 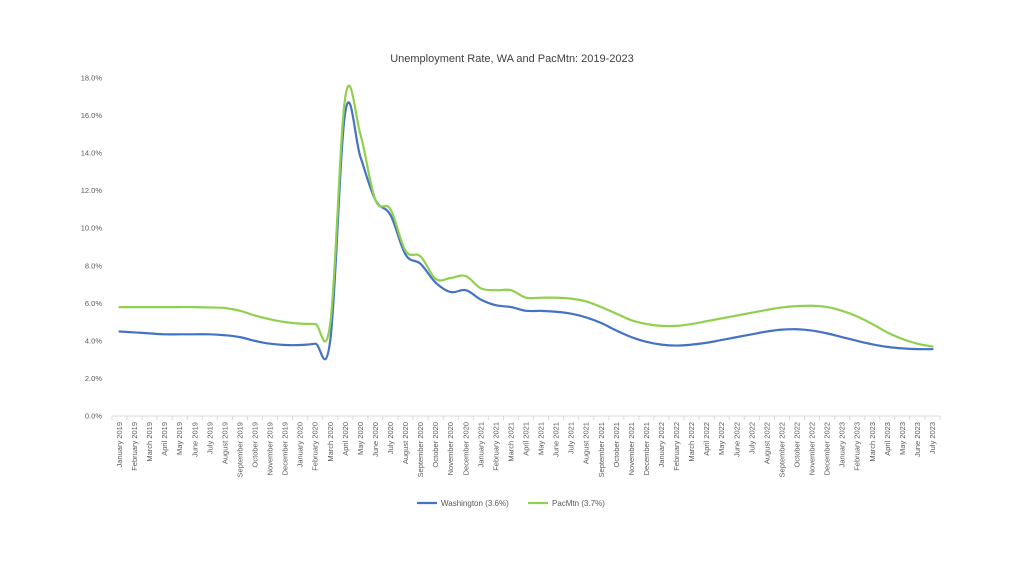 I want to click on x-tick-label: October 2021, so click(x=616, y=444).